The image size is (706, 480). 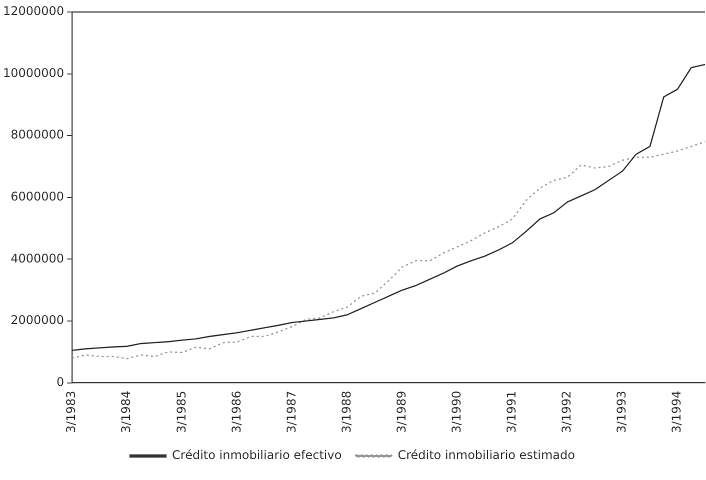 What do you see at coordinates (511, 411) in the screenshot?
I see `x-tick-label: 3/1991` at bounding box center [511, 411].